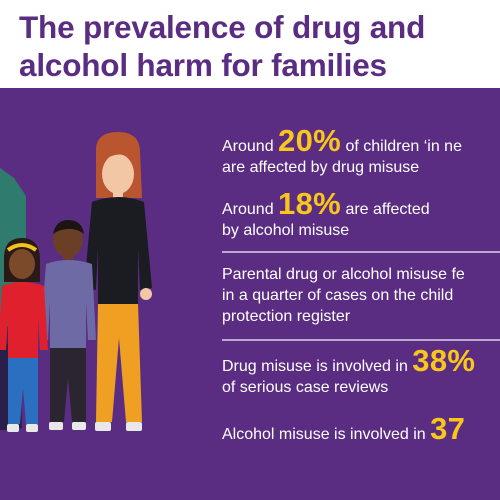 The image size is (500, 500). I want to click on stat-1-suffix: of children ‘in ne, so click(401, 146).